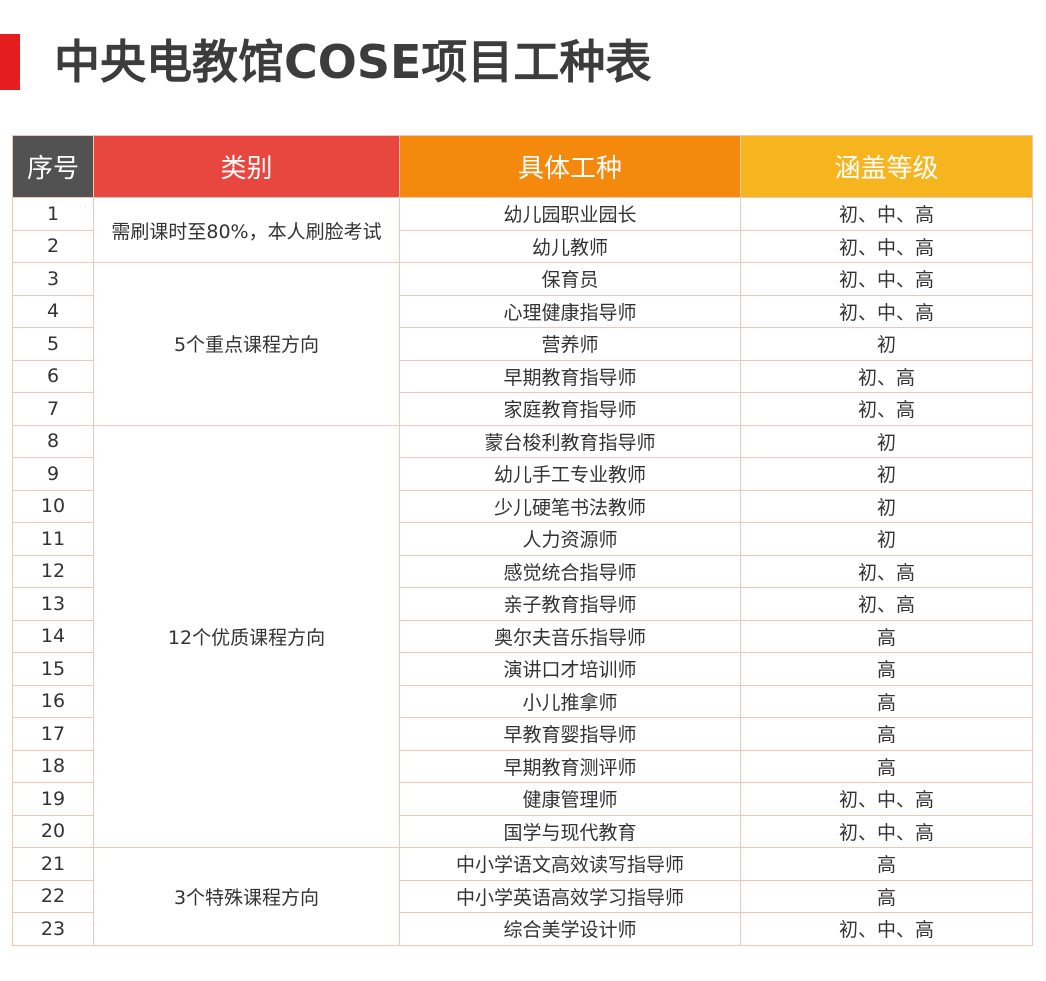 The height and width of the screenshot is (981, 1046). What do you see at coordinates (53, 669) in the screenshot?
I see `row-index: 15` at bounding box center [53, 669].